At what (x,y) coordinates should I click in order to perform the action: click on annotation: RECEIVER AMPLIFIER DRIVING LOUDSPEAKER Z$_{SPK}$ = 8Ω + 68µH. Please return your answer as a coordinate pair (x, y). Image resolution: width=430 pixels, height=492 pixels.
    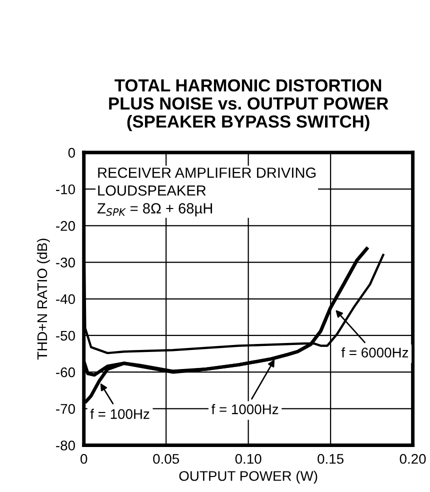
    Looking at the image, I should click on (206, 192).